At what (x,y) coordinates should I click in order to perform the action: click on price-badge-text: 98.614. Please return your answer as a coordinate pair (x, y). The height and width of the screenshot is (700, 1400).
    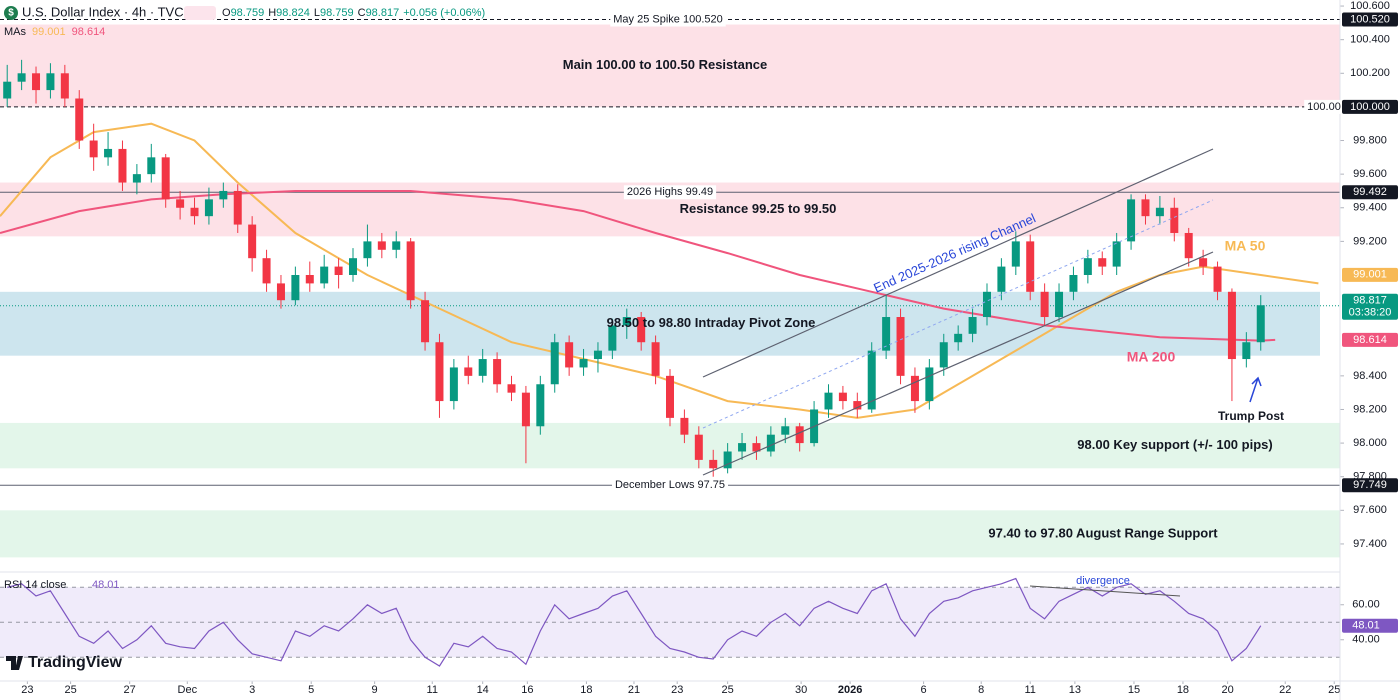
    Looking at the image, I should click on (1370, 340).